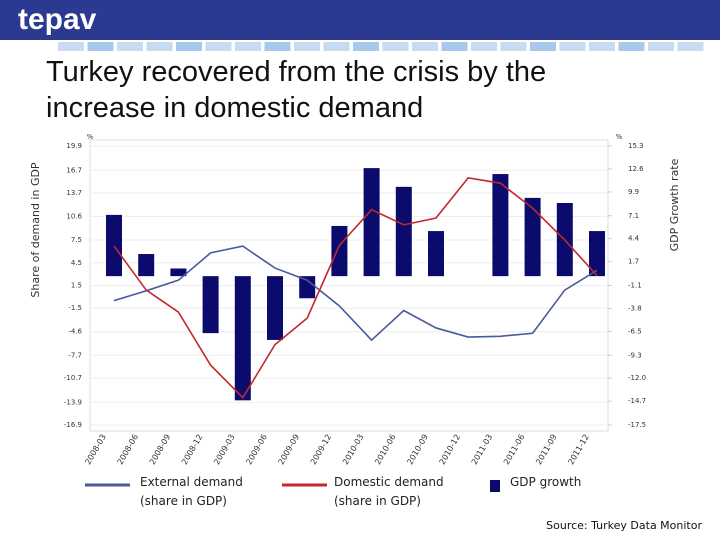 This screenshot has width=720, height=540. What do you see at coordinates (74, 146) in the screenshot?
I see `y-tick-label: 19.9` at bounding box center [74, 146].